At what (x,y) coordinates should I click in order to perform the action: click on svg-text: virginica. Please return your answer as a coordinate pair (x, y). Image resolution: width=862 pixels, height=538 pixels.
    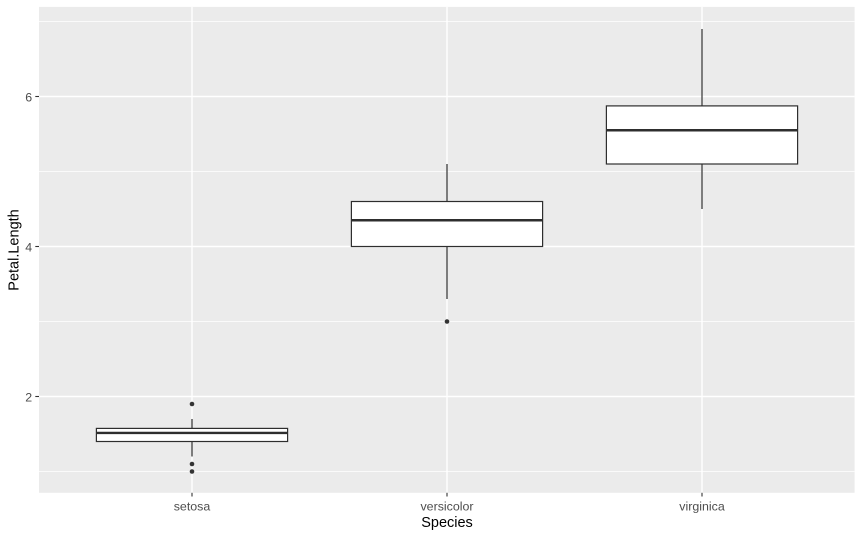
    Looking at the image, I should click on (702, 507).